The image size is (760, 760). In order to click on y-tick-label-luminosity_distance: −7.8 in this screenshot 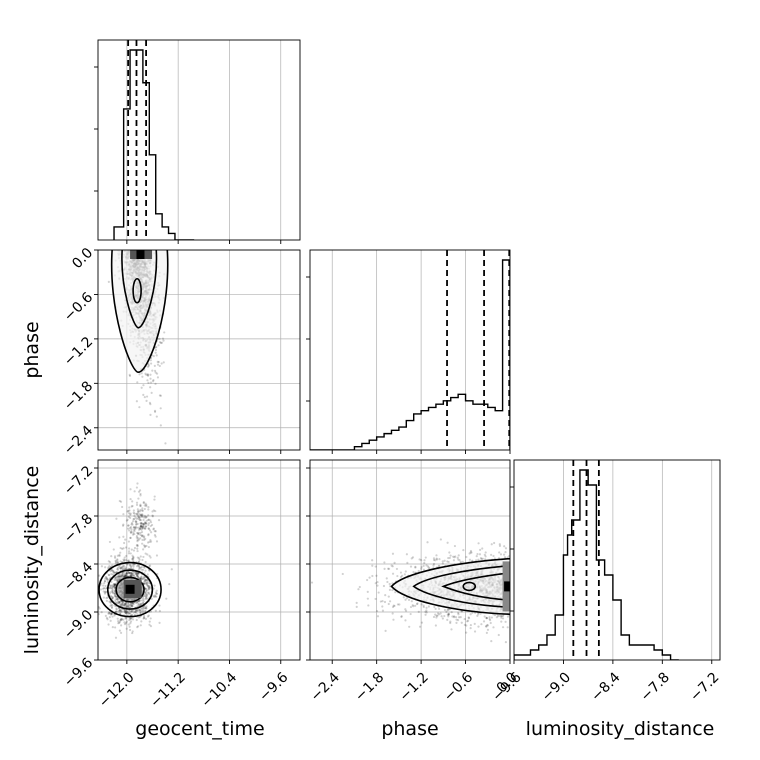, I will do `click(78, 528)`.